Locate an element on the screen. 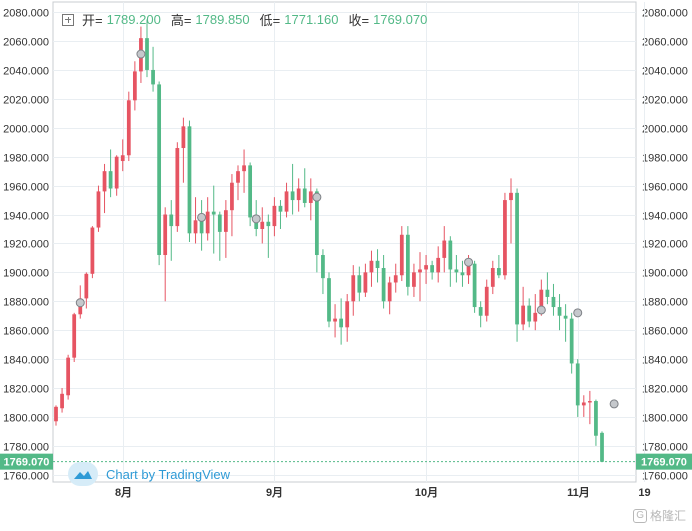  x-tick-label: 19 is located at coordinates (644, 493).